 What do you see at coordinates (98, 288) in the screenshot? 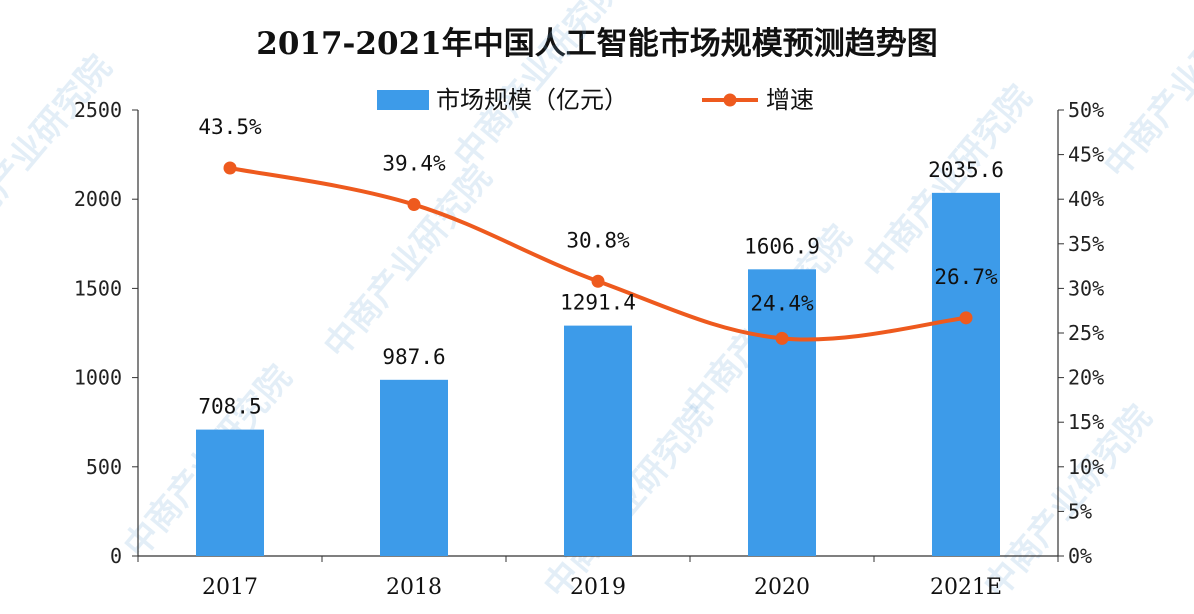
I see `left-tick-label: 1500` at bounding box center [98, 288].